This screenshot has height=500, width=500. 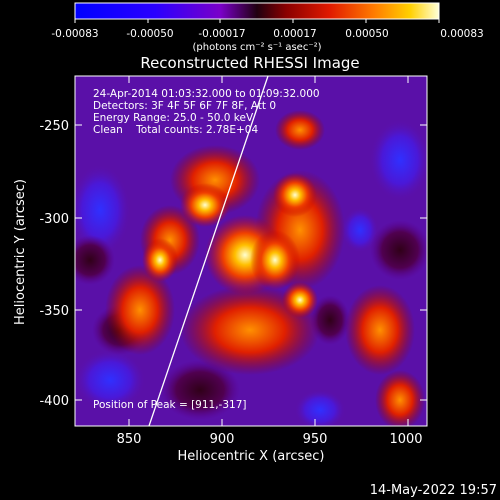 What do you see at coordinates (54, 126) in the screenshot?
I see `y-tick-label: -250` at bounding box center [54, 126].